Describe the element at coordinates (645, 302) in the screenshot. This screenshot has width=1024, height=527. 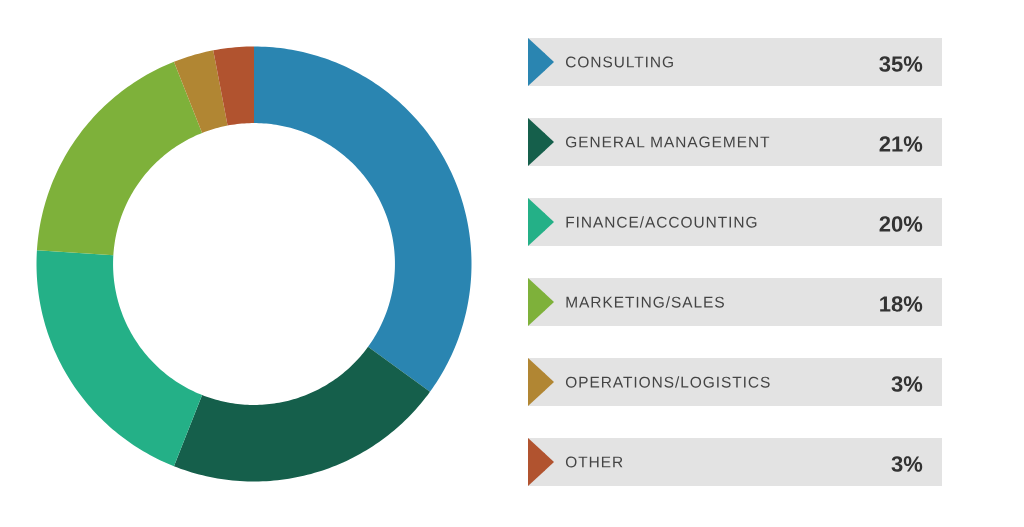
I see `legend-label: MARKETING/SALES` at that location.